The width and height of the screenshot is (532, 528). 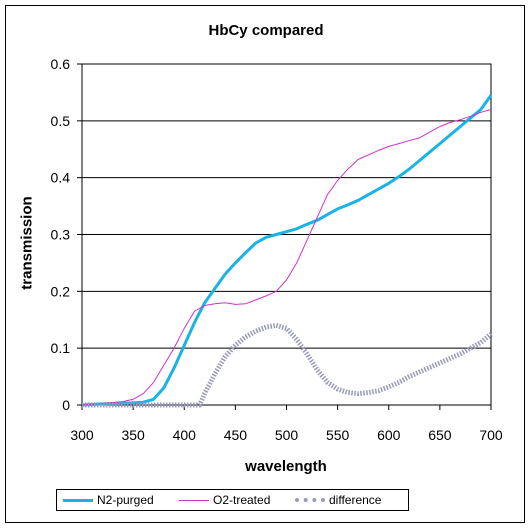 I want to click on x-tick-label-1: 350, so click(x=133, y=435).